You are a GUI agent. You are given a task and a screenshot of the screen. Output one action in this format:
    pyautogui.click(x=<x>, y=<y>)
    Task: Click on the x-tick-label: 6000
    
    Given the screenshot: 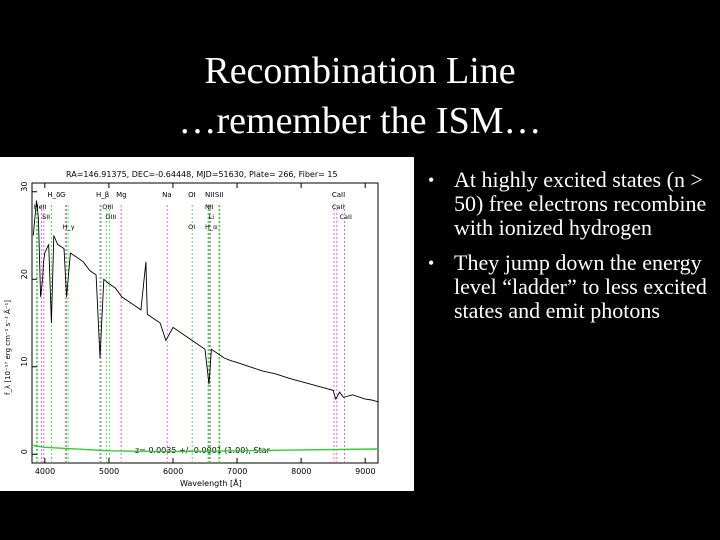 What is the action you would take?
    pyautogui.click(x=173, y=471)
    